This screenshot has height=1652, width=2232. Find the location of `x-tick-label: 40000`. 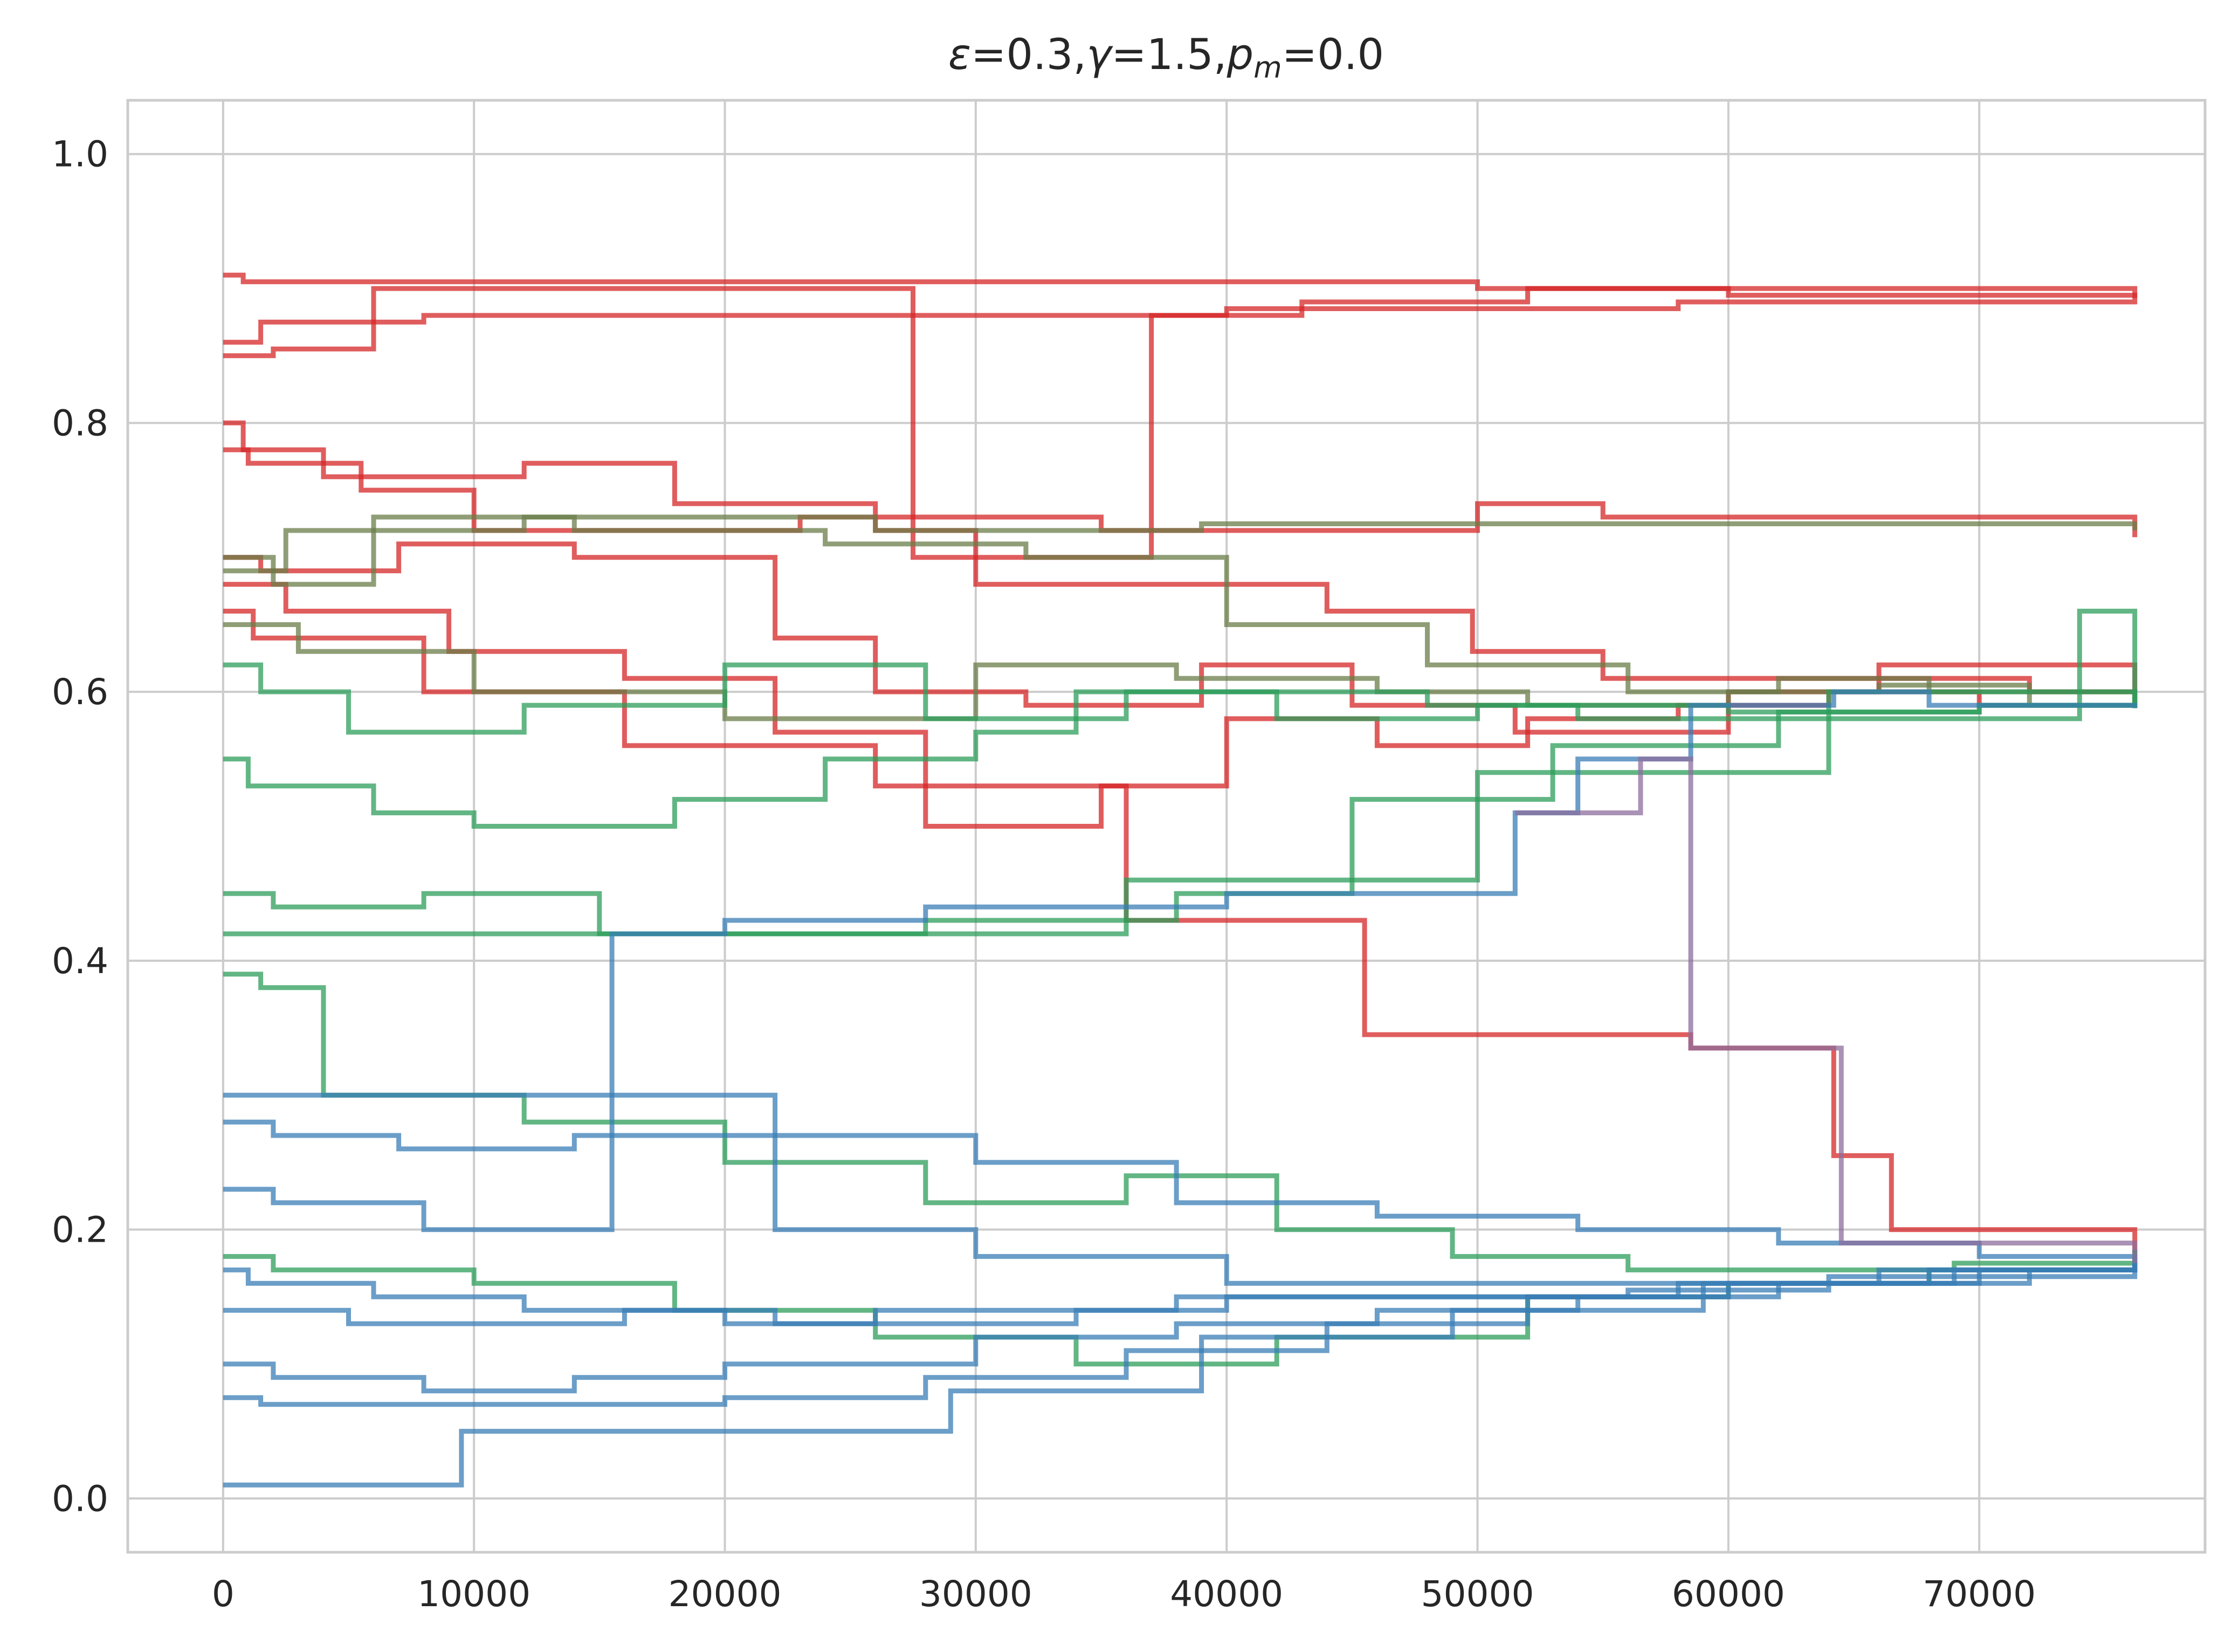

x-tick-label: 40000 is located at coordinates (1226, 1594).